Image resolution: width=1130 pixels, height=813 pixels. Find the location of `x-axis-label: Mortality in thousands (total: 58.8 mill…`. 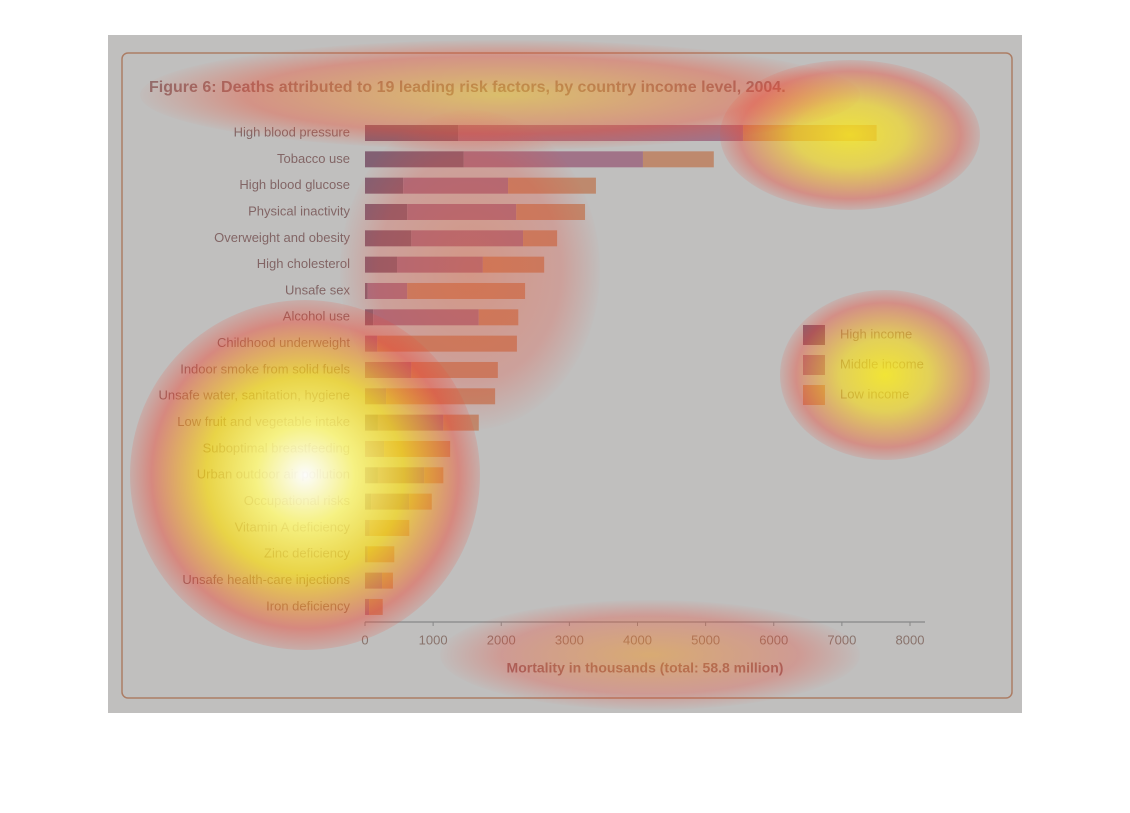

x-axis-label: Mortality in thousands (total: 58.8 mill… is located at coordinates (645, 668).